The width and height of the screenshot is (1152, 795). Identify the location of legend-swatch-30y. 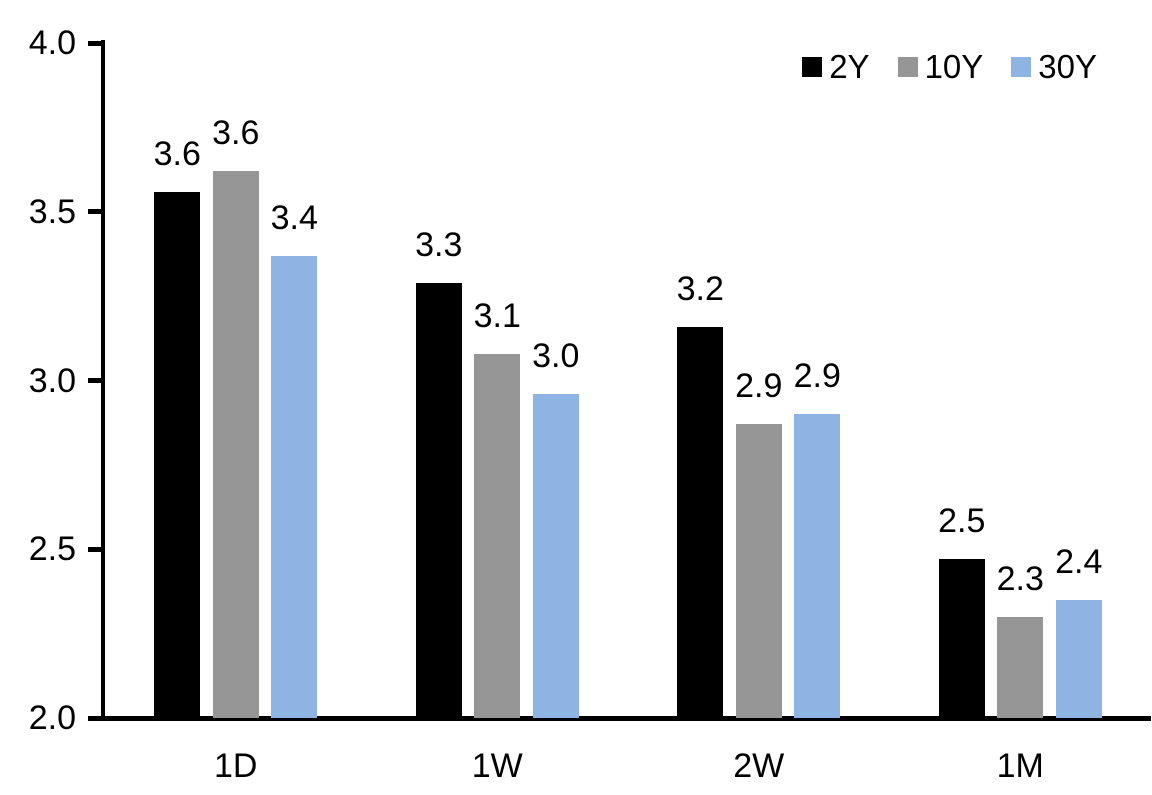
(1021, 66).